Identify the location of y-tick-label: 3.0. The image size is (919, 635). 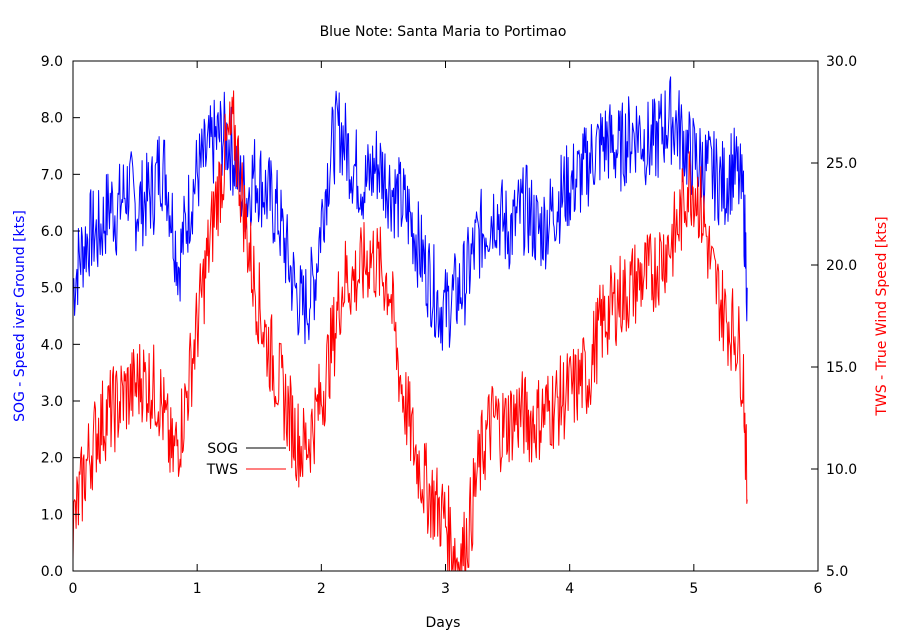
(52, 402).